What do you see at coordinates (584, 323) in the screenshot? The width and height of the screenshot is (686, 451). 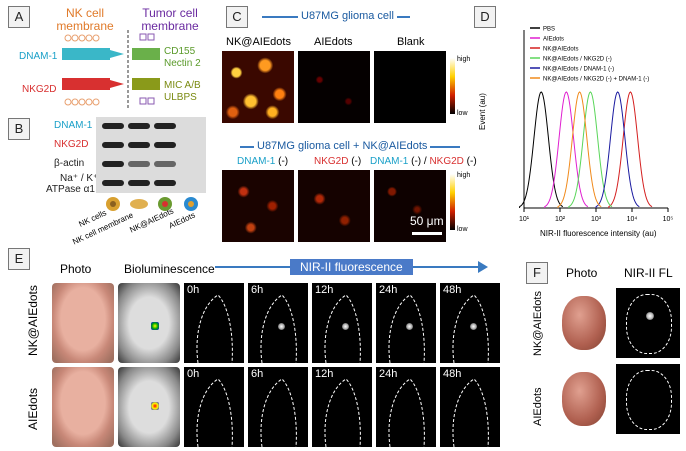 I see `brain-photo-nkaie` at bounding box center [584, 323].